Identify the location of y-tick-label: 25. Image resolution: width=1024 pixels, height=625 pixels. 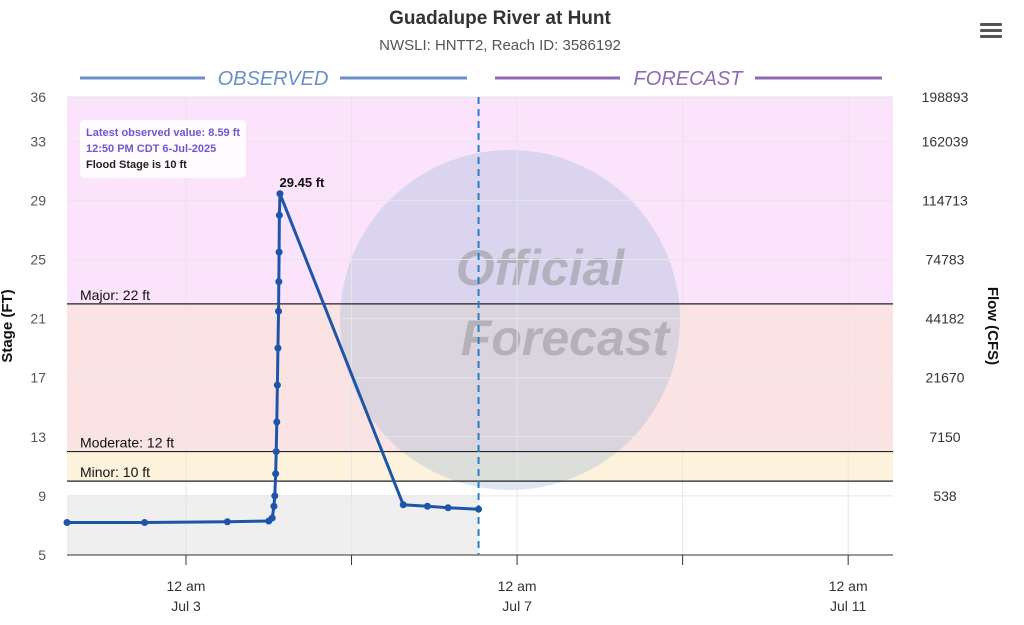
(38, 260).